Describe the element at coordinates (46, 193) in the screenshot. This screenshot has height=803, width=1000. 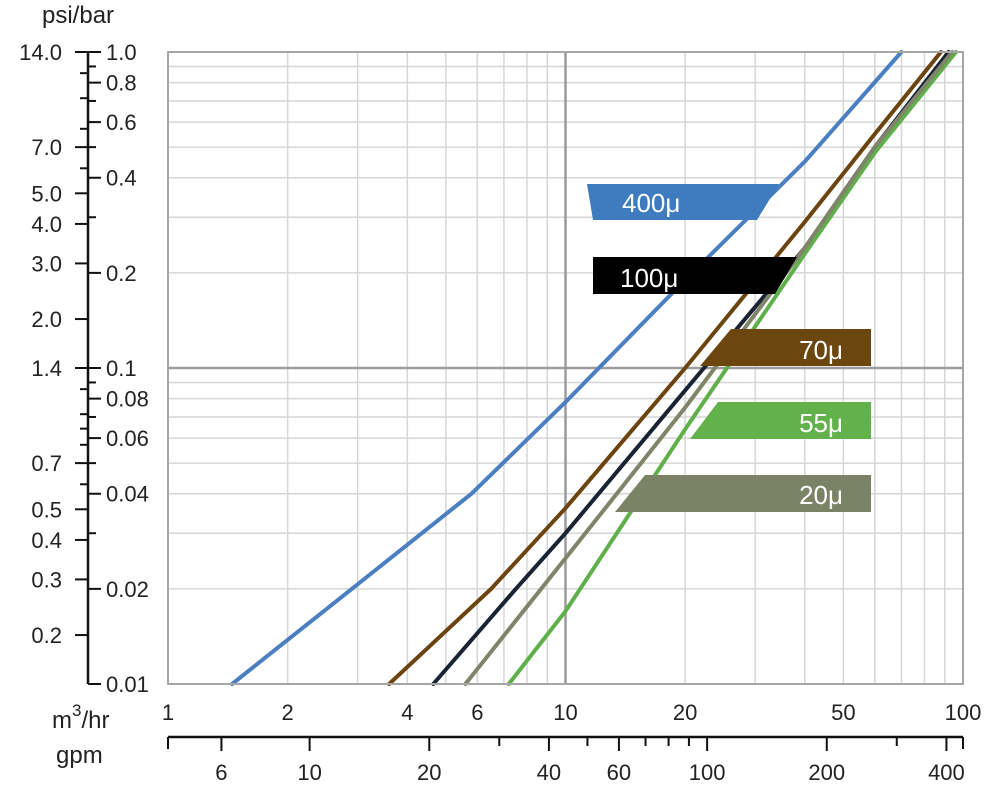
I see `psi-tick-label: 5.0` at that location.